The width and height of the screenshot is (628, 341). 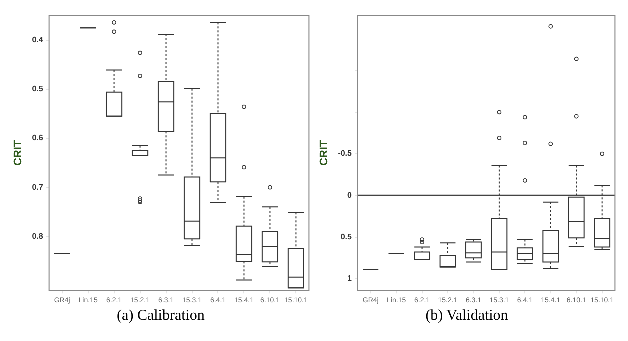 What do you see at coordinates (350, 279) in the screenshot?
I see `y-tick-label: 1` at bounding box center [350, 279].